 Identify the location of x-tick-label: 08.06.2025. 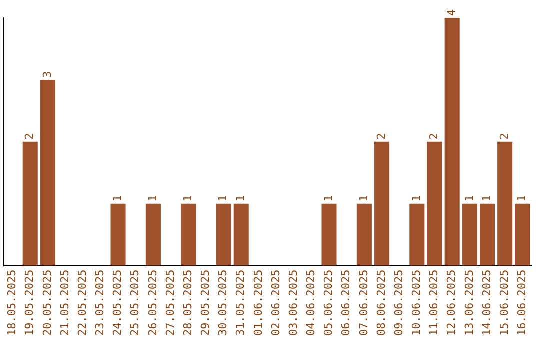
(381, 303).